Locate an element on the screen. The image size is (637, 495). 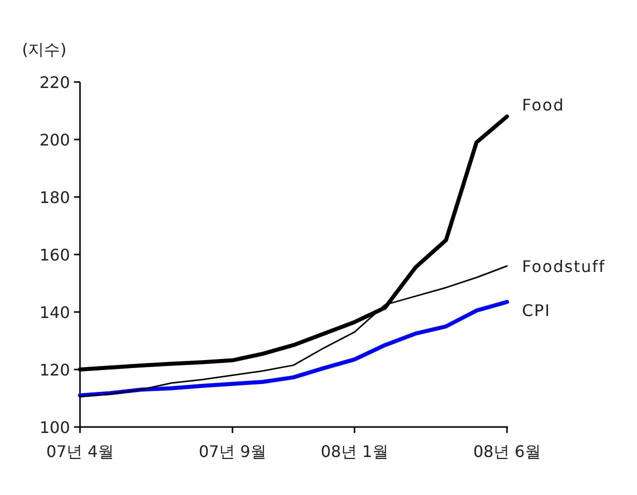
y-tick-label: 140 is located at coordinates (54, 312).